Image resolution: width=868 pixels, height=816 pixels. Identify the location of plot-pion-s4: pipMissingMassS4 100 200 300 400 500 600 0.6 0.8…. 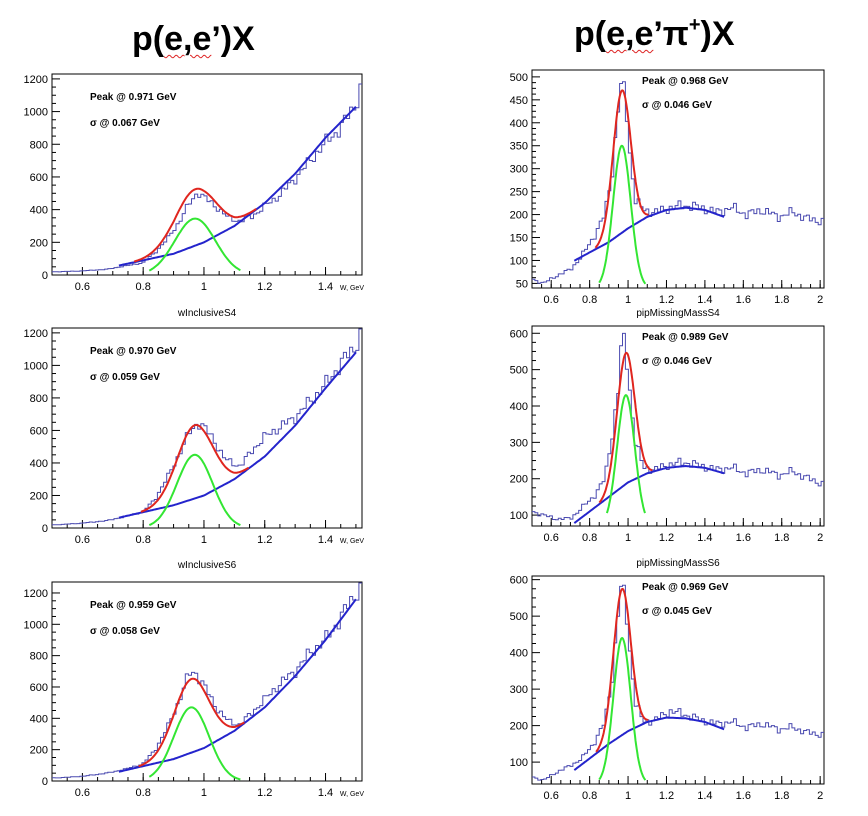
(667, 426).